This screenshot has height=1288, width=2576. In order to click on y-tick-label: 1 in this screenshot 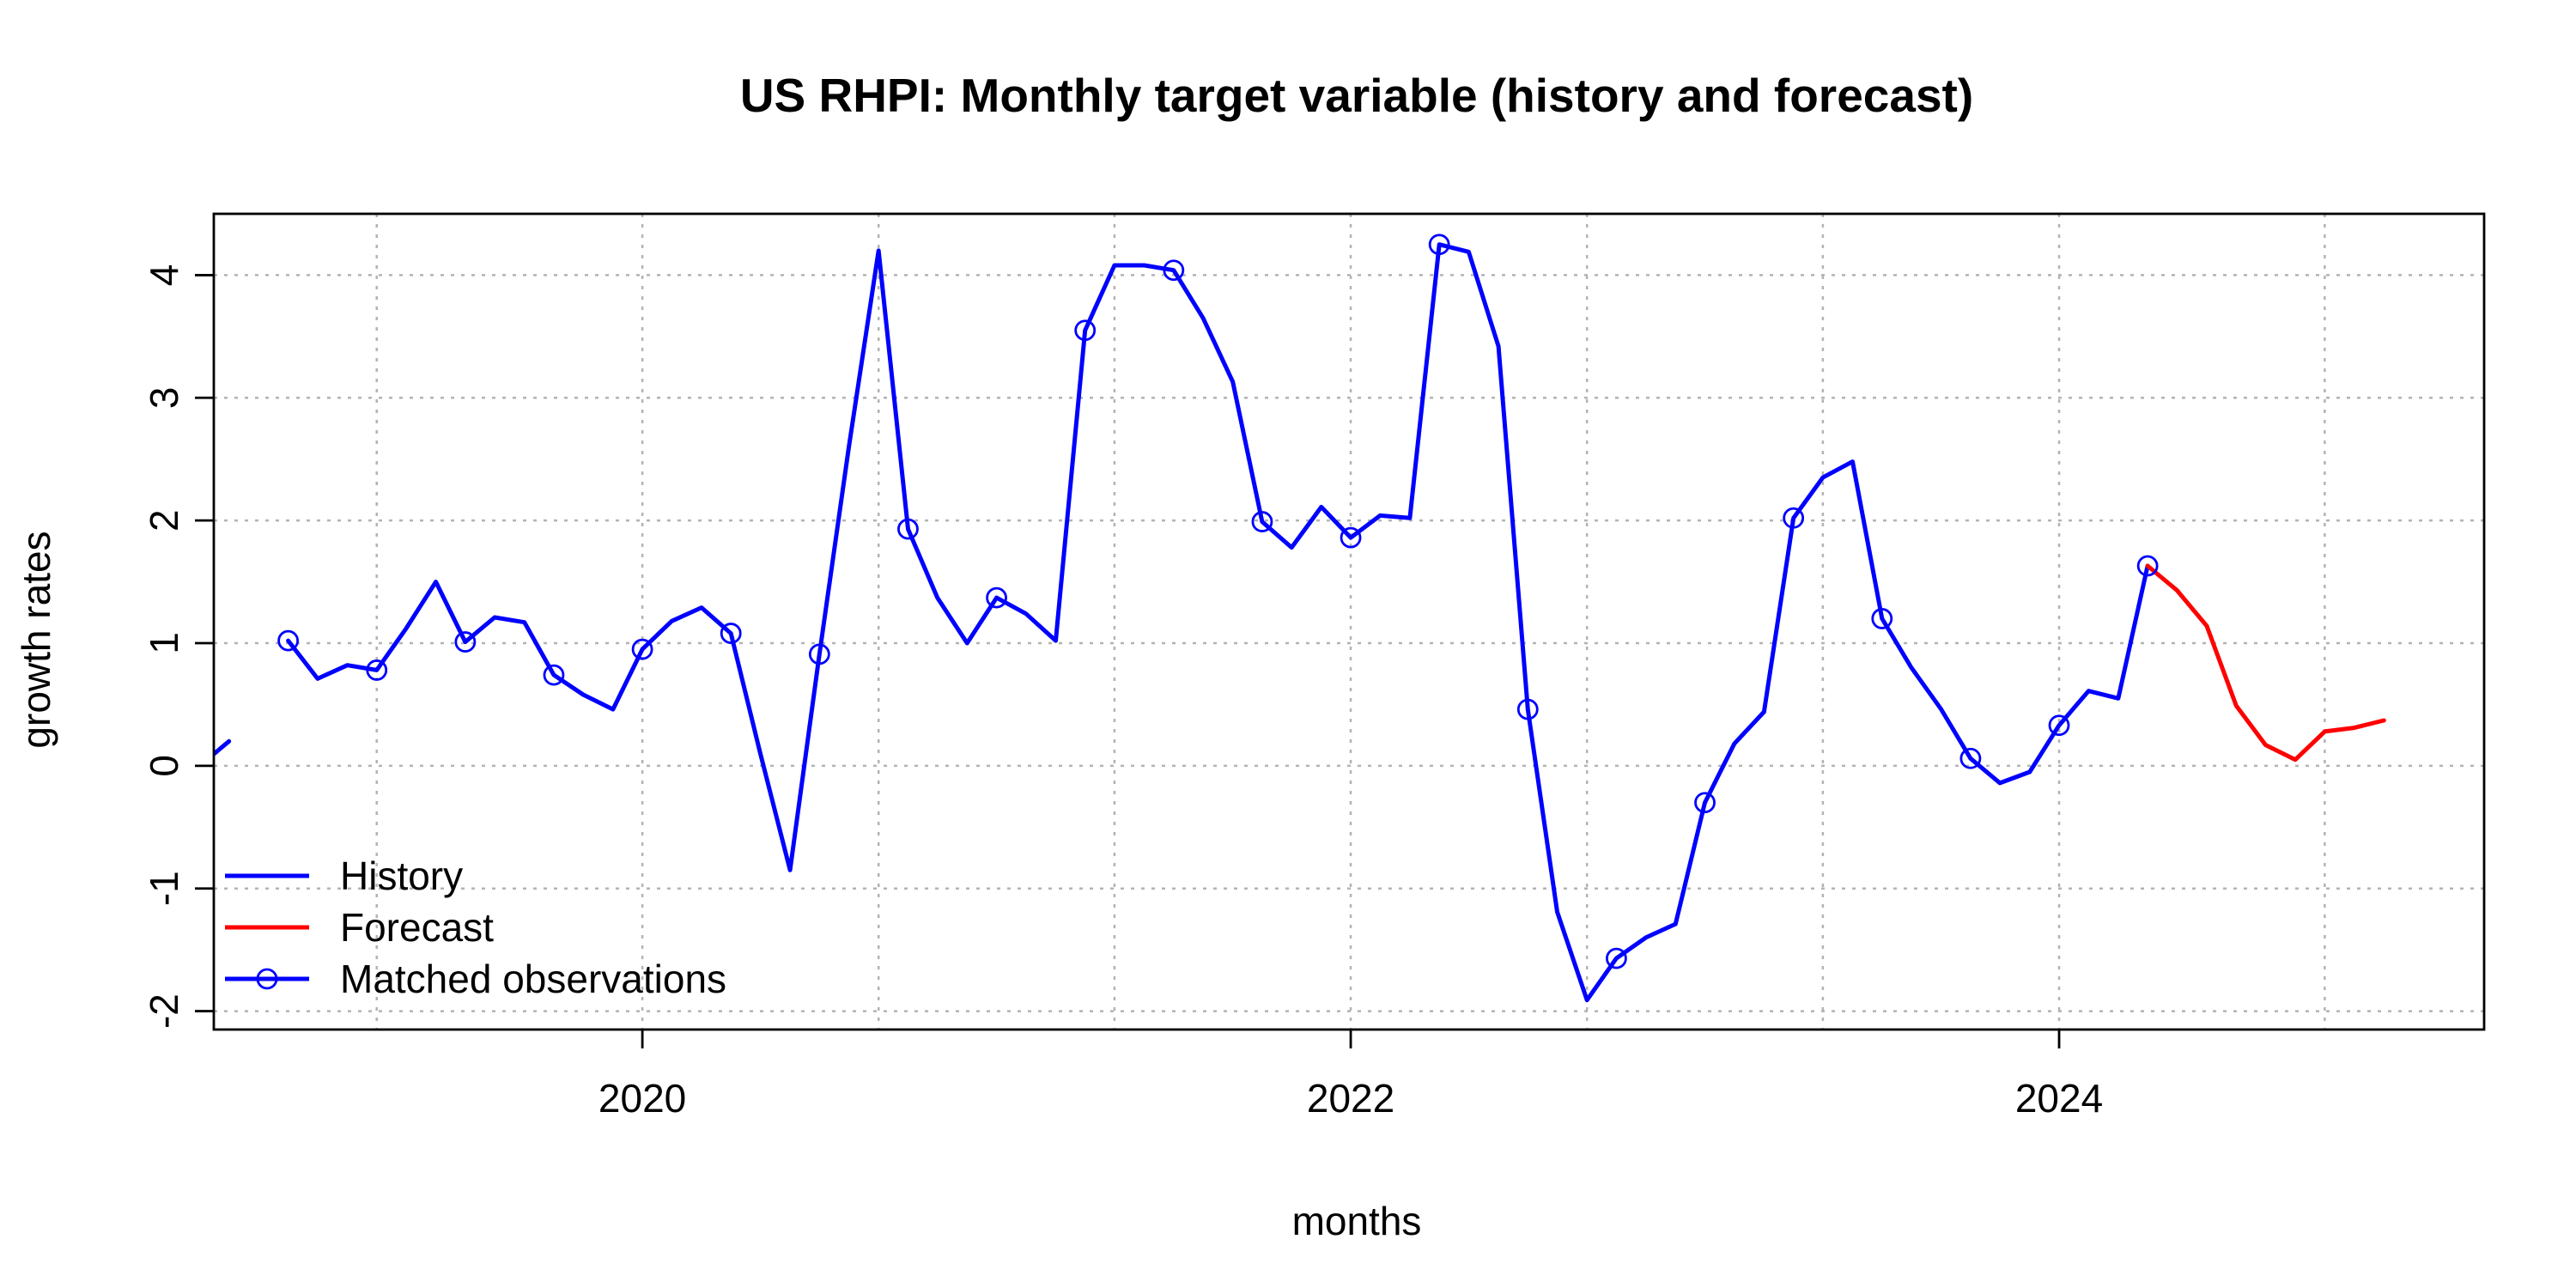, I will do `click(164, 643)`.